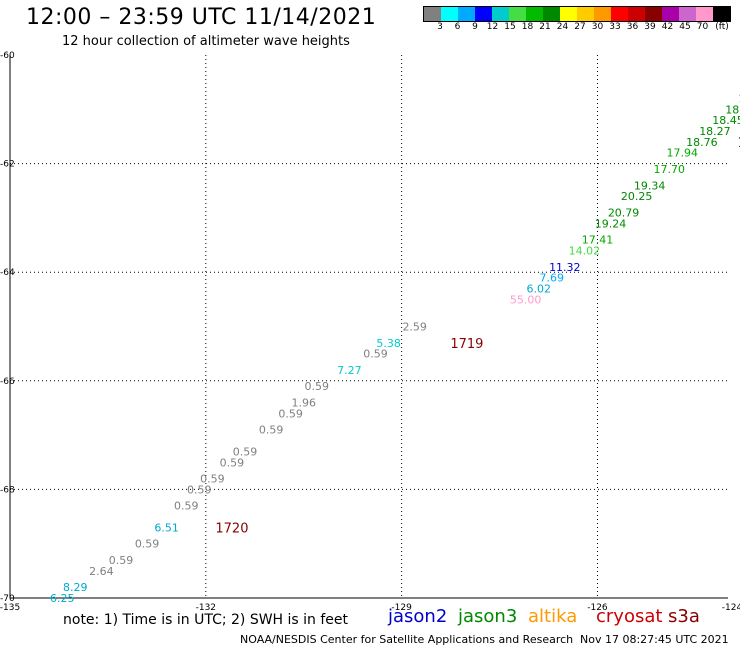 This screenshot has height=650, width=740. Describe the element at coordinates (510, 27) in the screenshot. I see `color-scale-label: 15` at that location.